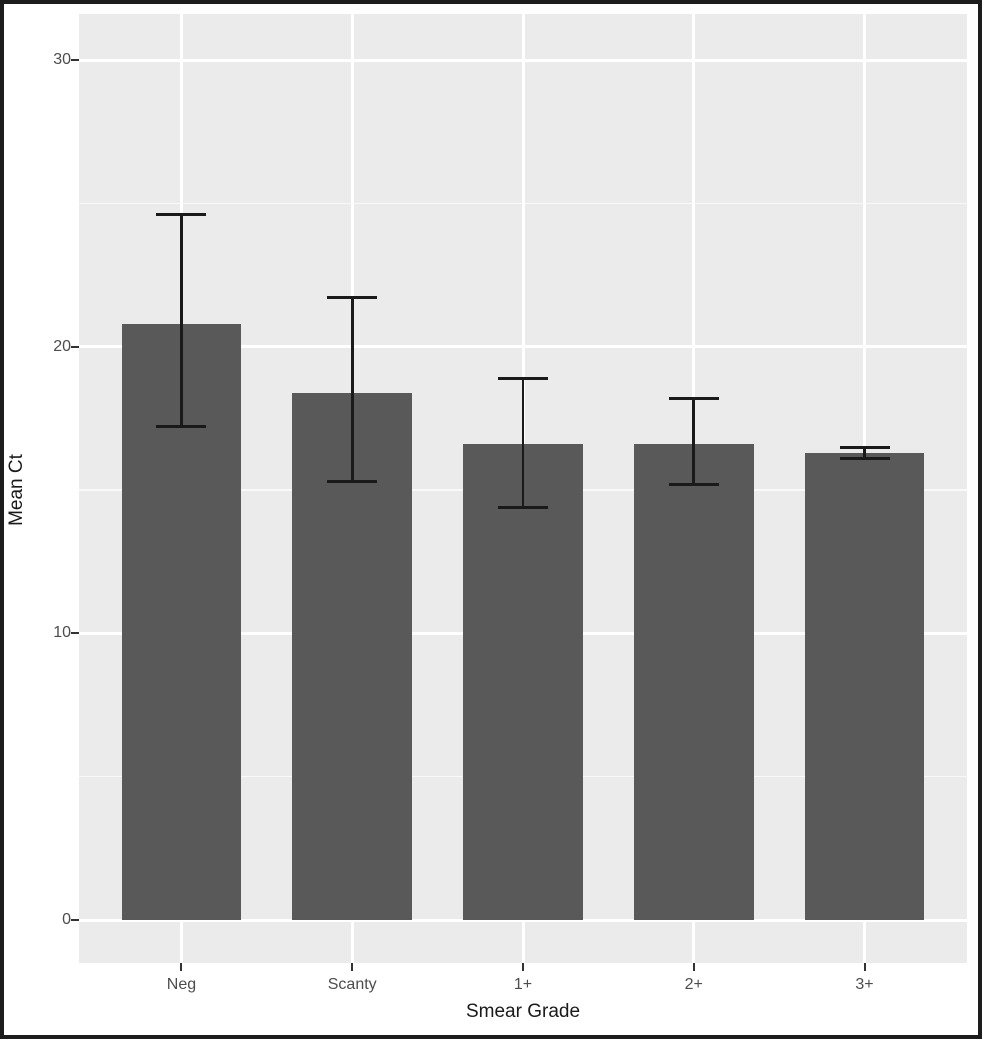  What do you see at coordinates (523, 378) in the screenshot?
I see `error-bar-cap-top-1plus` at bounding box center [523, 378].